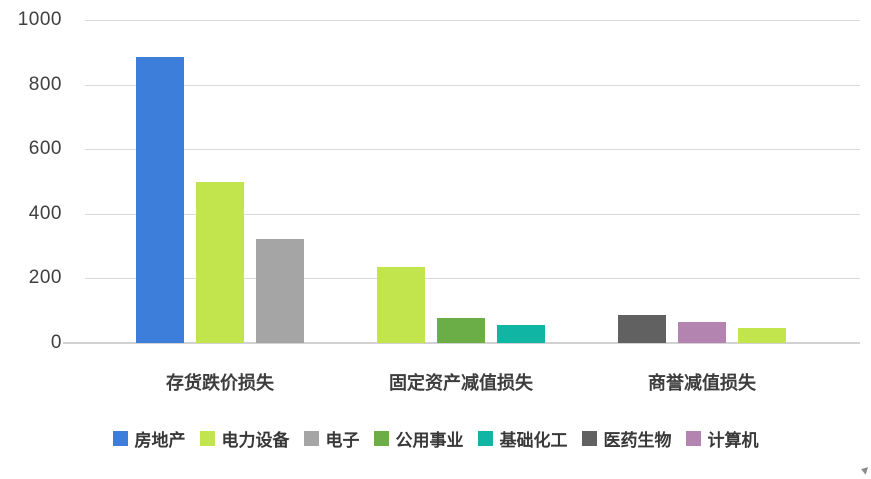  What do you see at coordinates (429, 440) in the screenshot?
I see `legend-item-label: 公用事业` at bounding box center [429, 440].